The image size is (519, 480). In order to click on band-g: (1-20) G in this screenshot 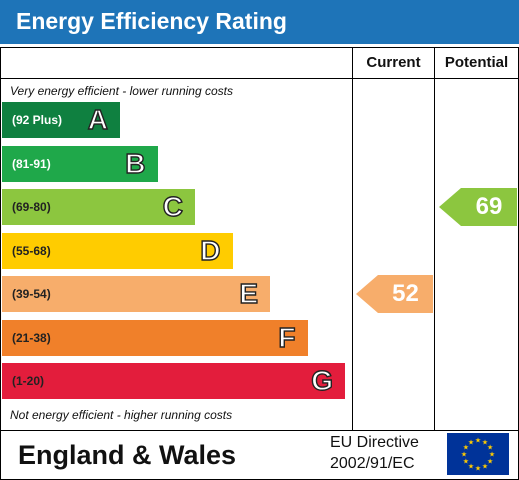, I will do `click(173, 381)`.